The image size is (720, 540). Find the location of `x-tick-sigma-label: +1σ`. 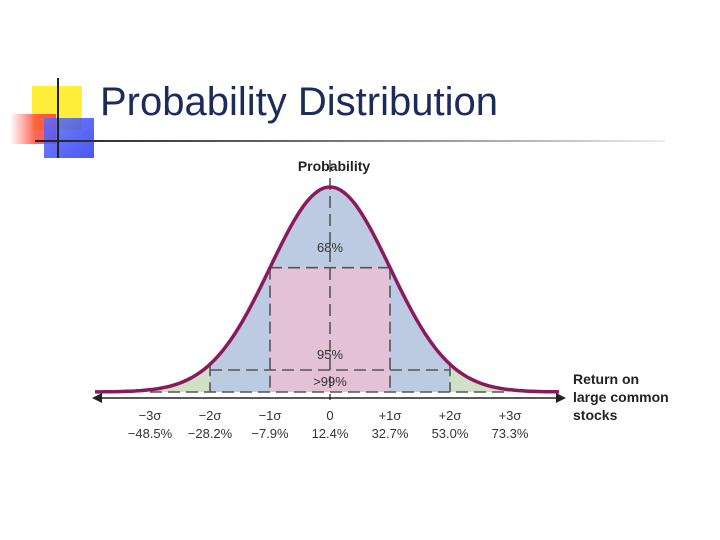

x-tick-sigma-label: +1σ is located at coordinates (390, 415).